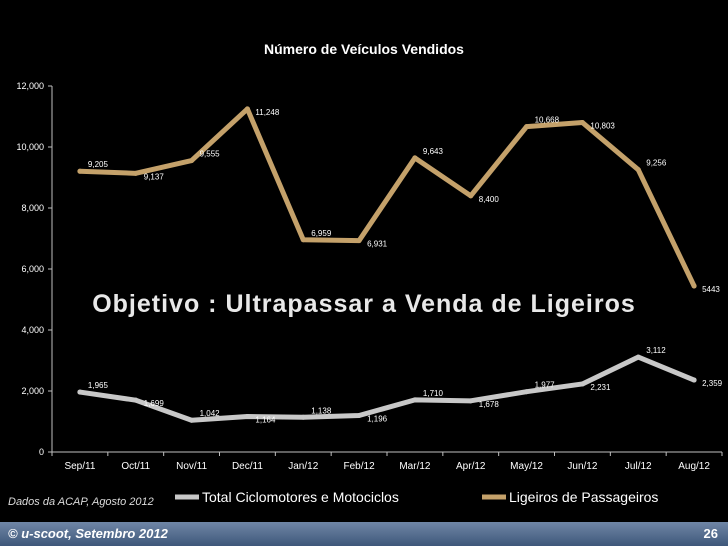  I want to click on page-number: 26, so click(710, 533).